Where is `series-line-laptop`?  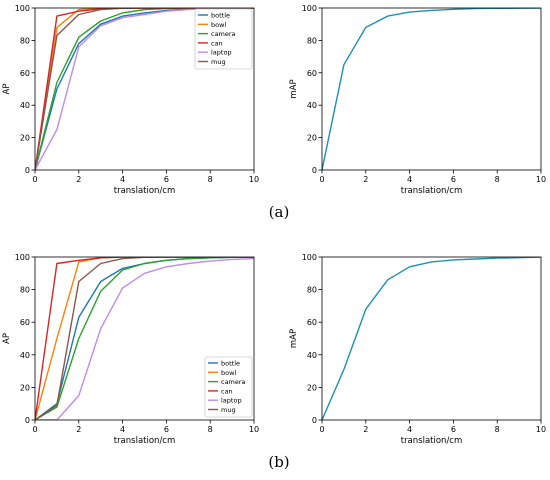 series-line-laptop is located at coordinates (144, 338).